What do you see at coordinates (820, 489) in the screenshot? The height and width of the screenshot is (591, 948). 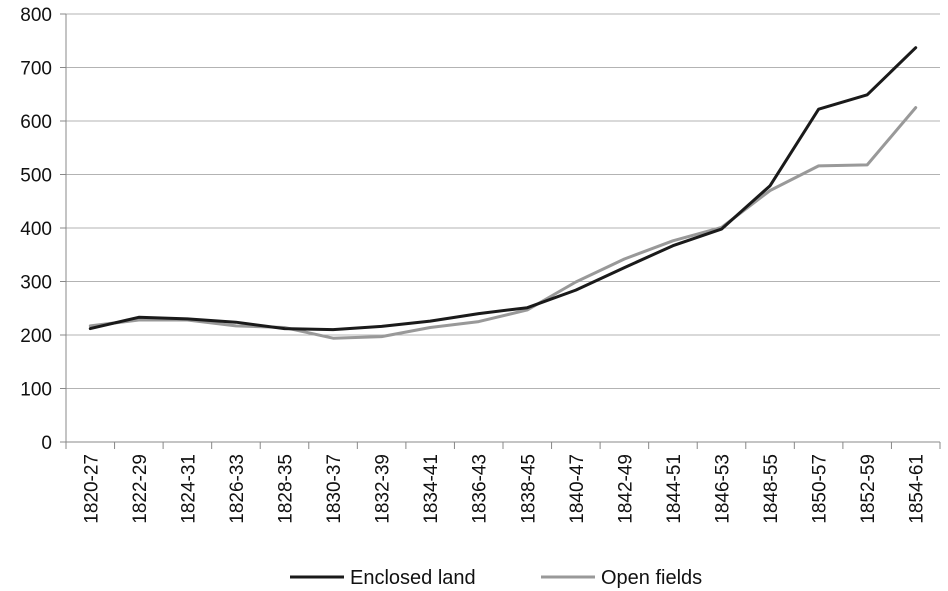 I see `x-tick-label: 1850-57` at bounding box center [820, 489].